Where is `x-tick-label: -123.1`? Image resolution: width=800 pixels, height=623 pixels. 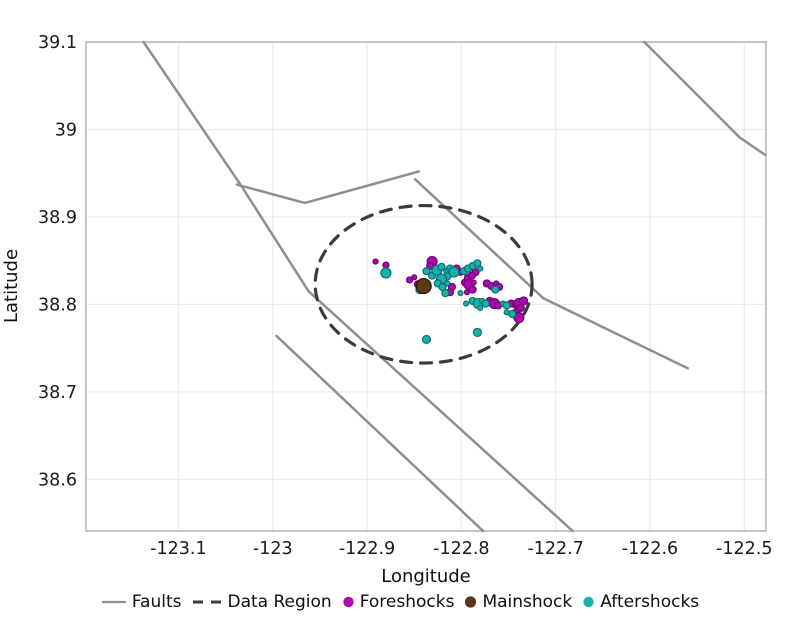
x-tick-label: -123.1 is located at coordinates (178, 549).